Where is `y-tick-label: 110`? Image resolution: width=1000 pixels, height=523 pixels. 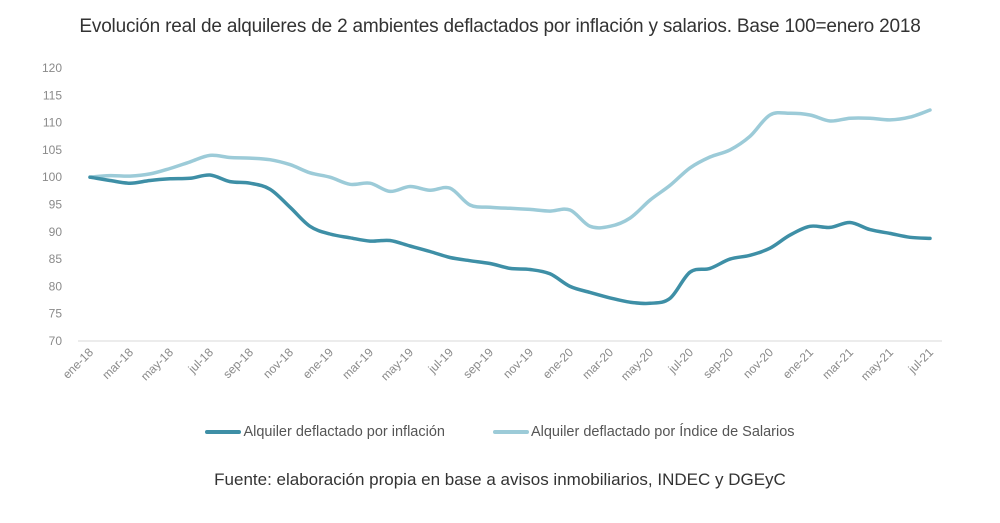 y-tick-label: 110 is located at coordinates (52, 123).